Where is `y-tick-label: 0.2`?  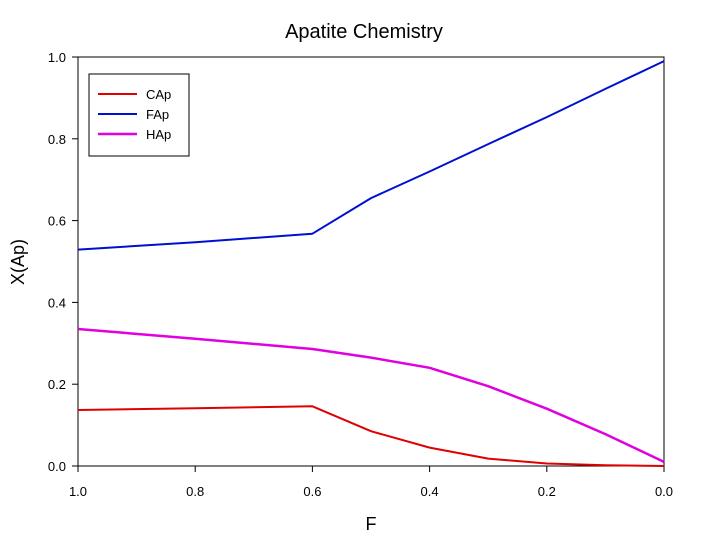
y-tick-label: 0.2 is located at coordinates (57, 384).